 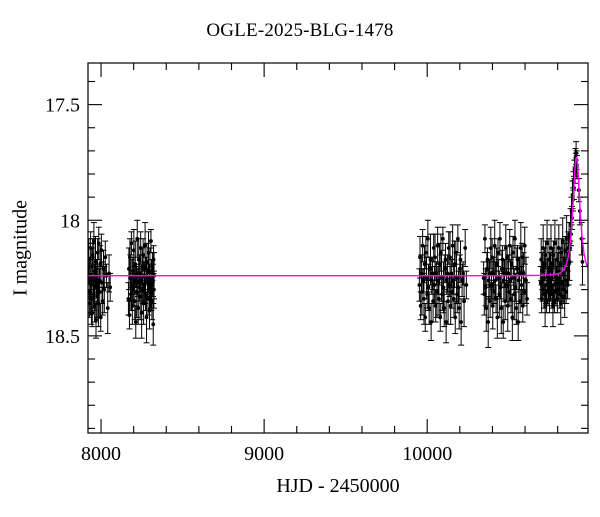 What do you see at coordinates (101, 454) in the screenshot?
I see `x-tick-label: 8000` at bounding box center [101, 454].